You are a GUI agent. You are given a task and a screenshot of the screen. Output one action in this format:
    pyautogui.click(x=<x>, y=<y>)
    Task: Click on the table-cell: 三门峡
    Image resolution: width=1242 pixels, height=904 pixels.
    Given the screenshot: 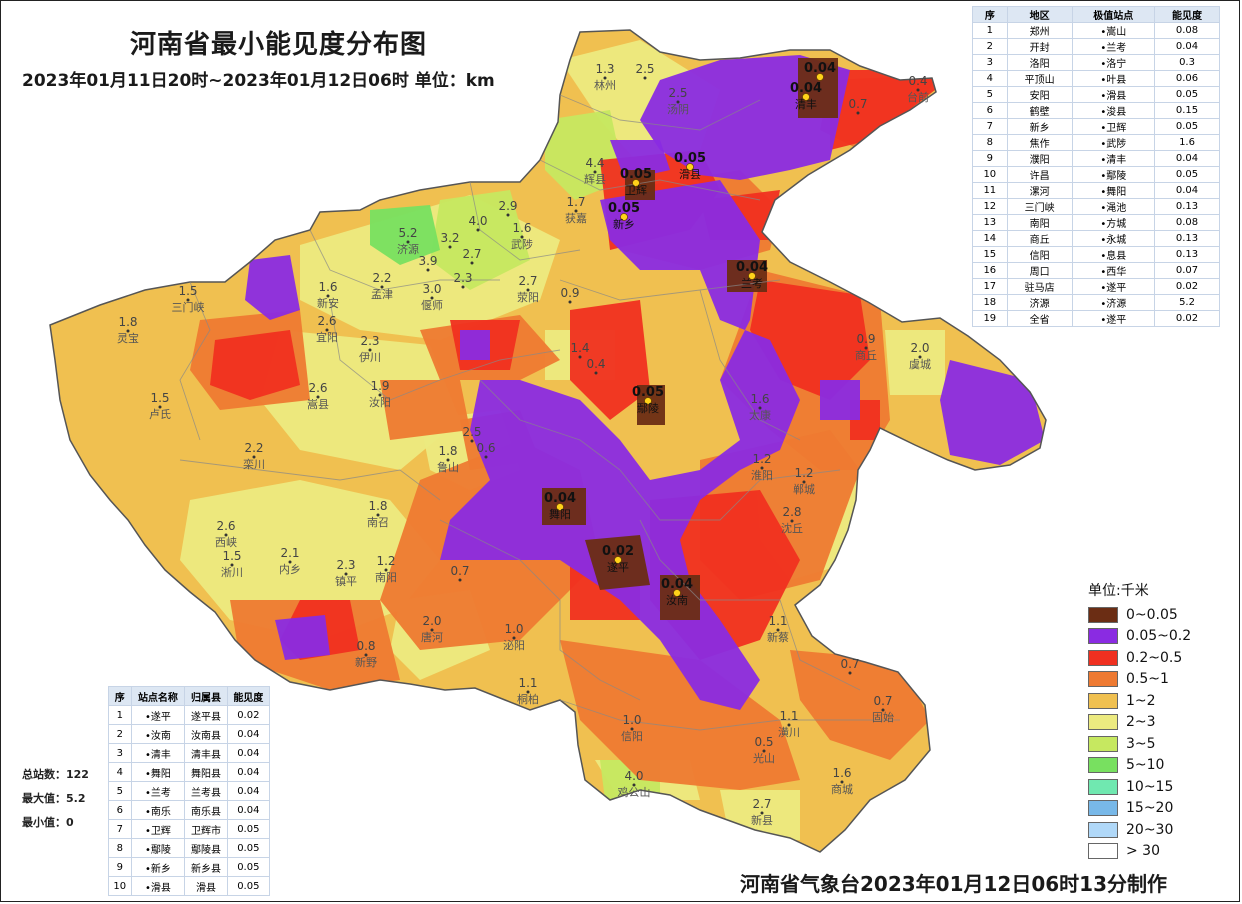 What is the action you would take?
    pyautogui.click(x=1039, y=206)
    